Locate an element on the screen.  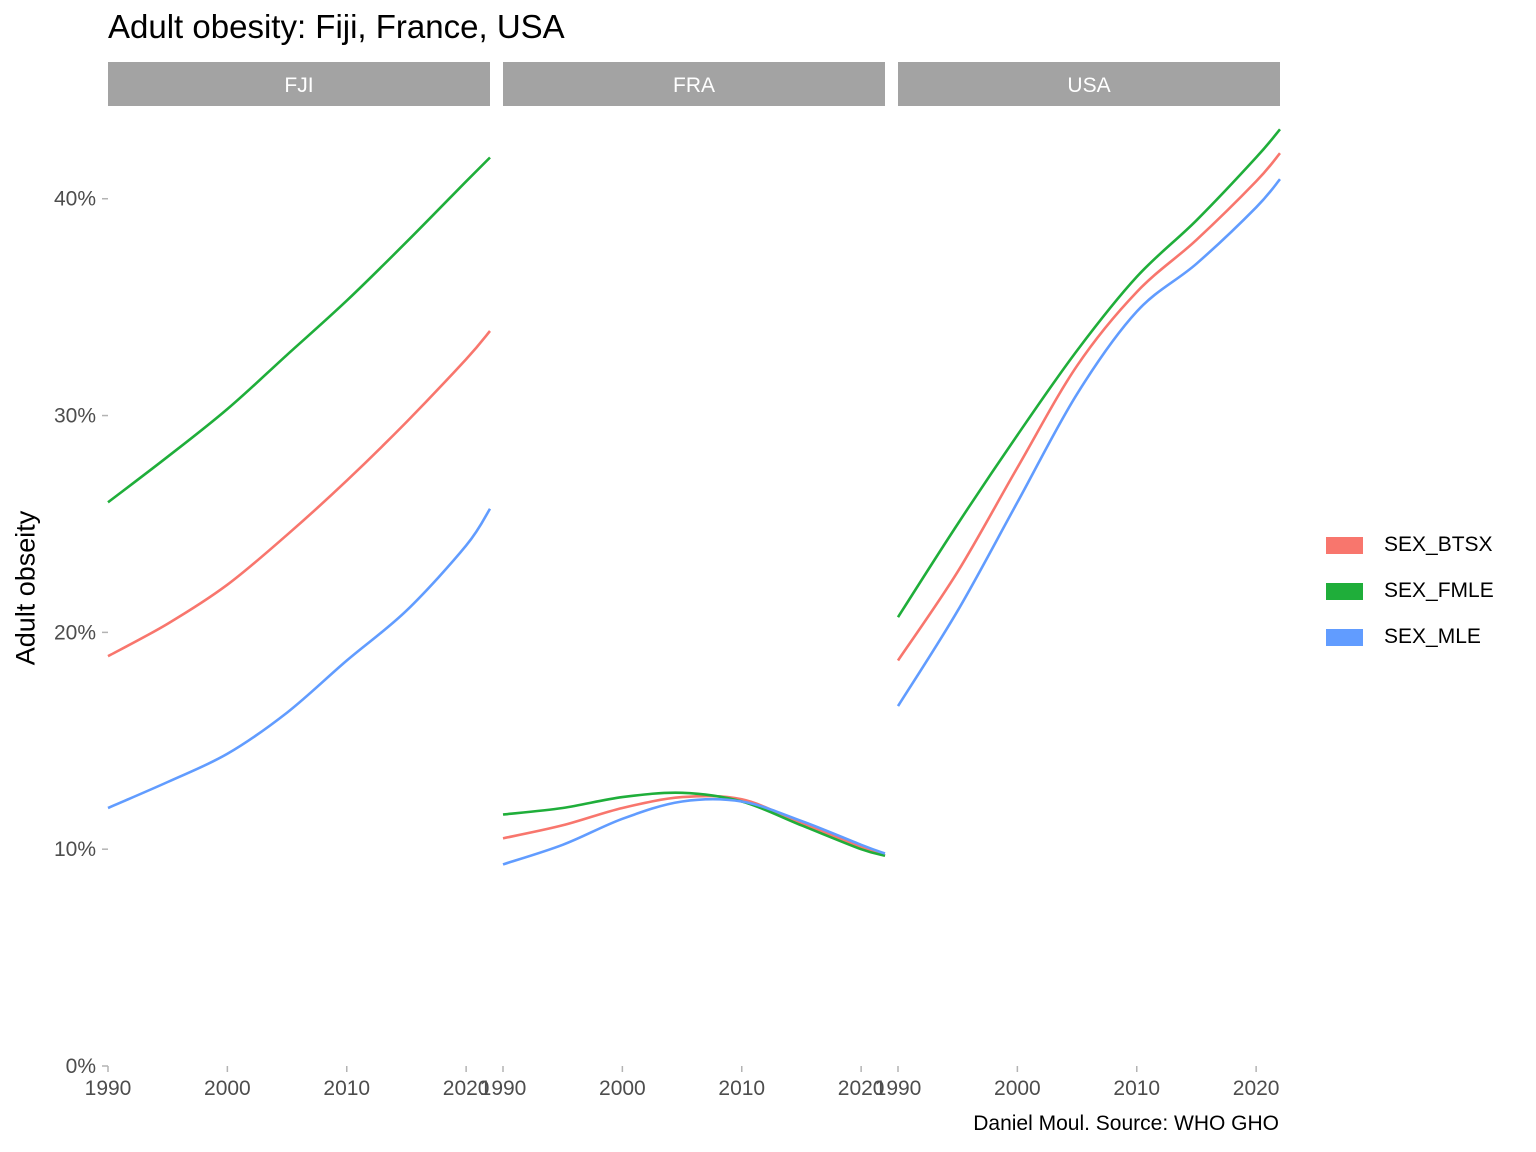
series-line-fra-sex_fmle is located at coordinates (694, 824).